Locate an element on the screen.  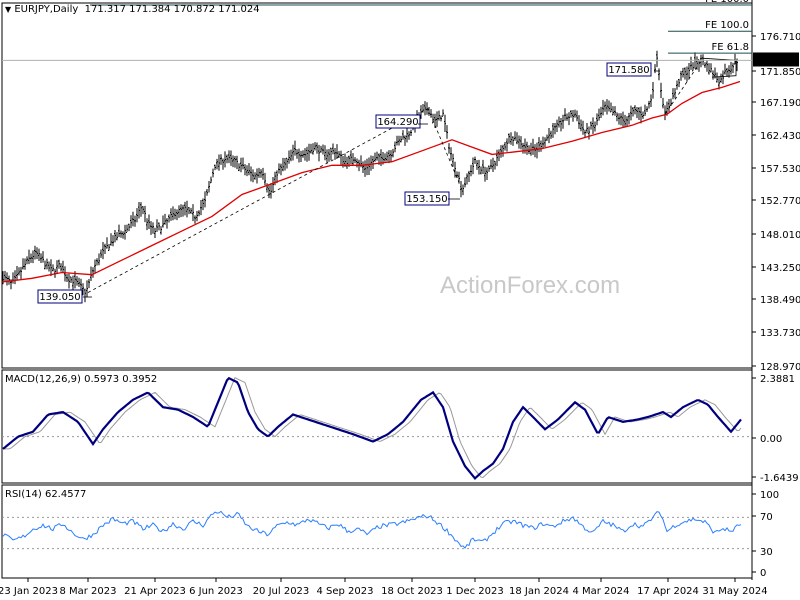
rsi-label: RSI(14) 62.4577 is located at coordinates (46, 494).